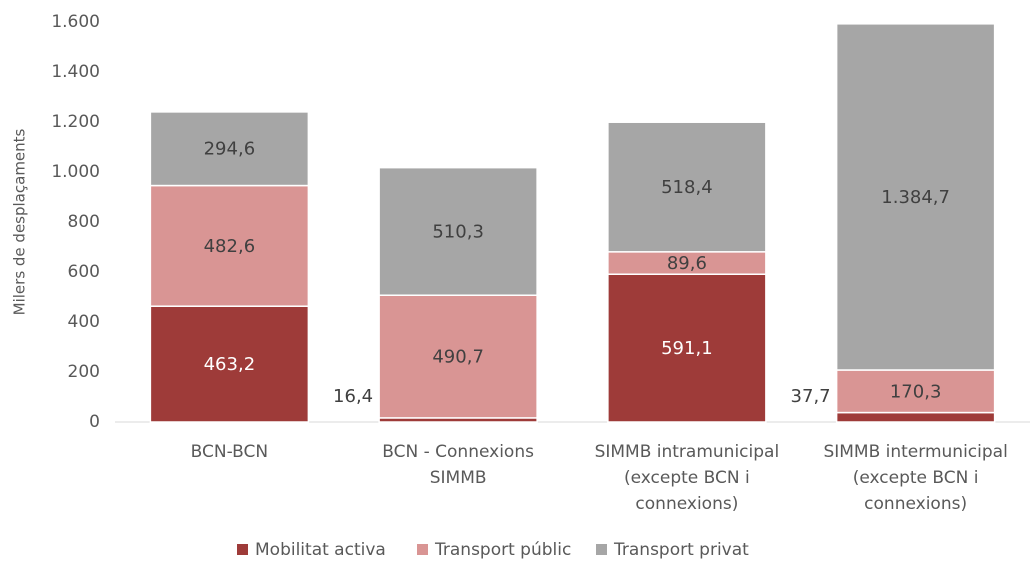  I want to click on value-label: 16,4, so click(353, 396).